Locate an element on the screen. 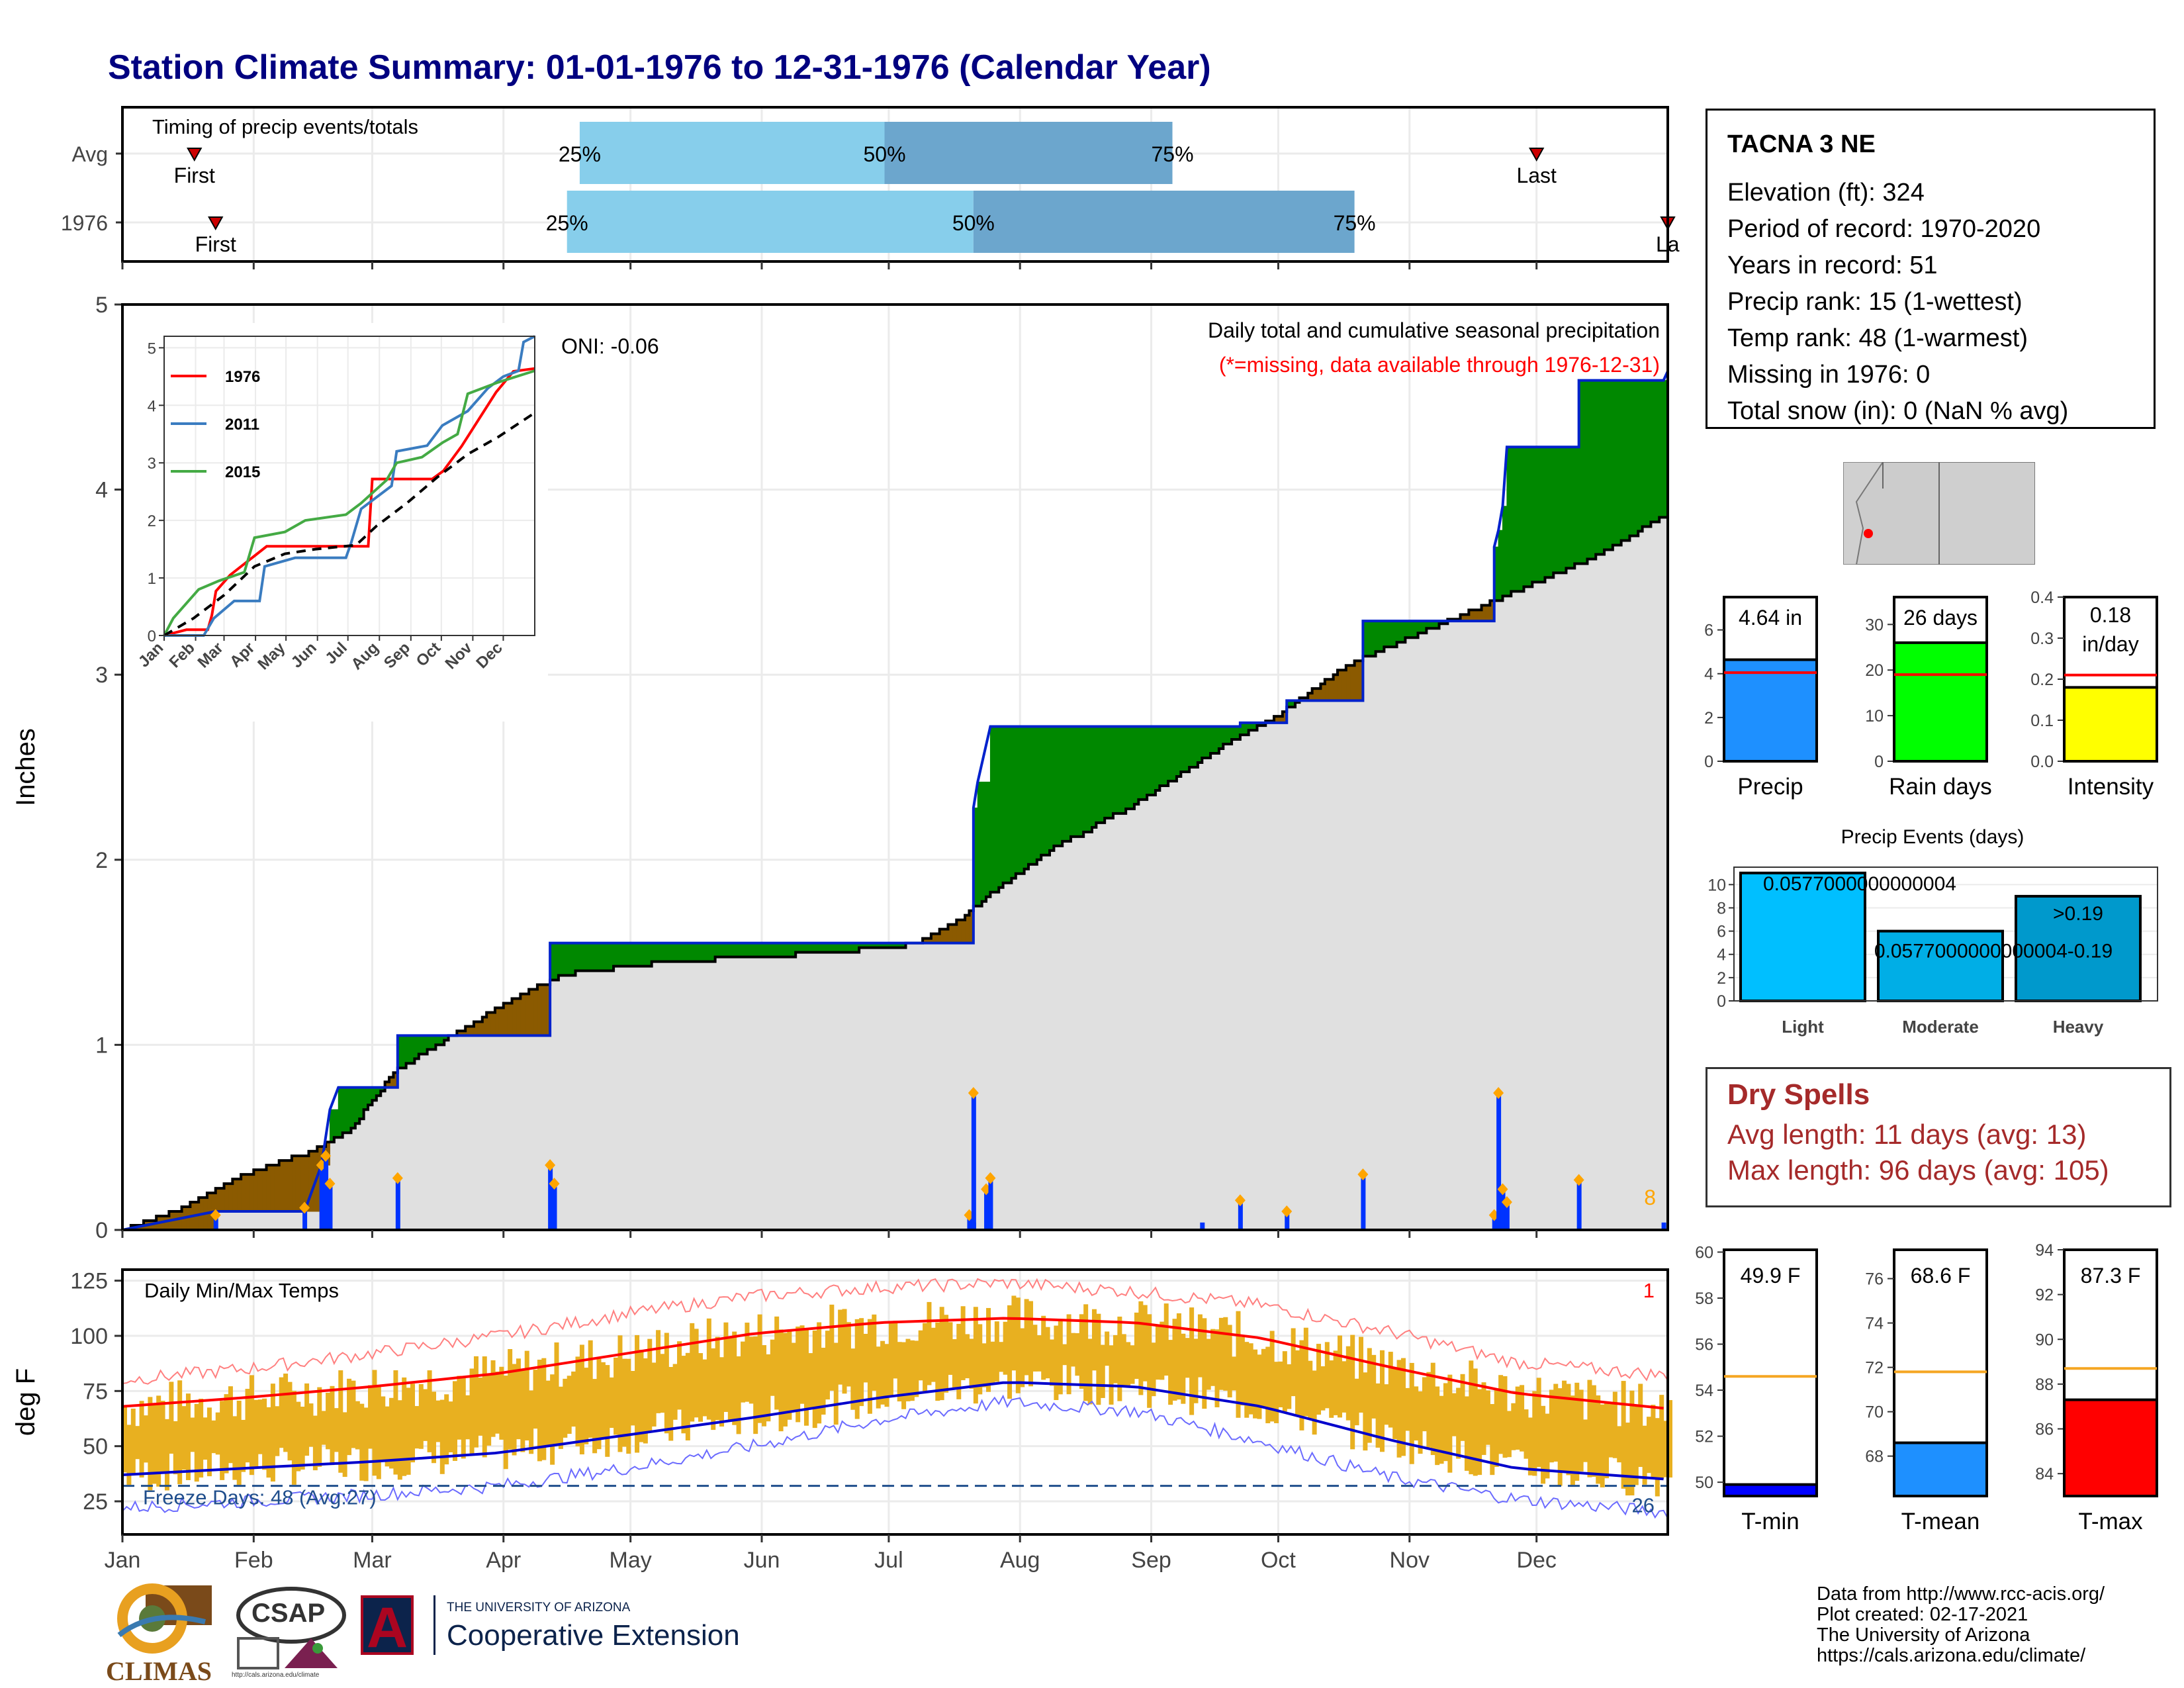  average-max-line is located at coordinates (893, 1363).